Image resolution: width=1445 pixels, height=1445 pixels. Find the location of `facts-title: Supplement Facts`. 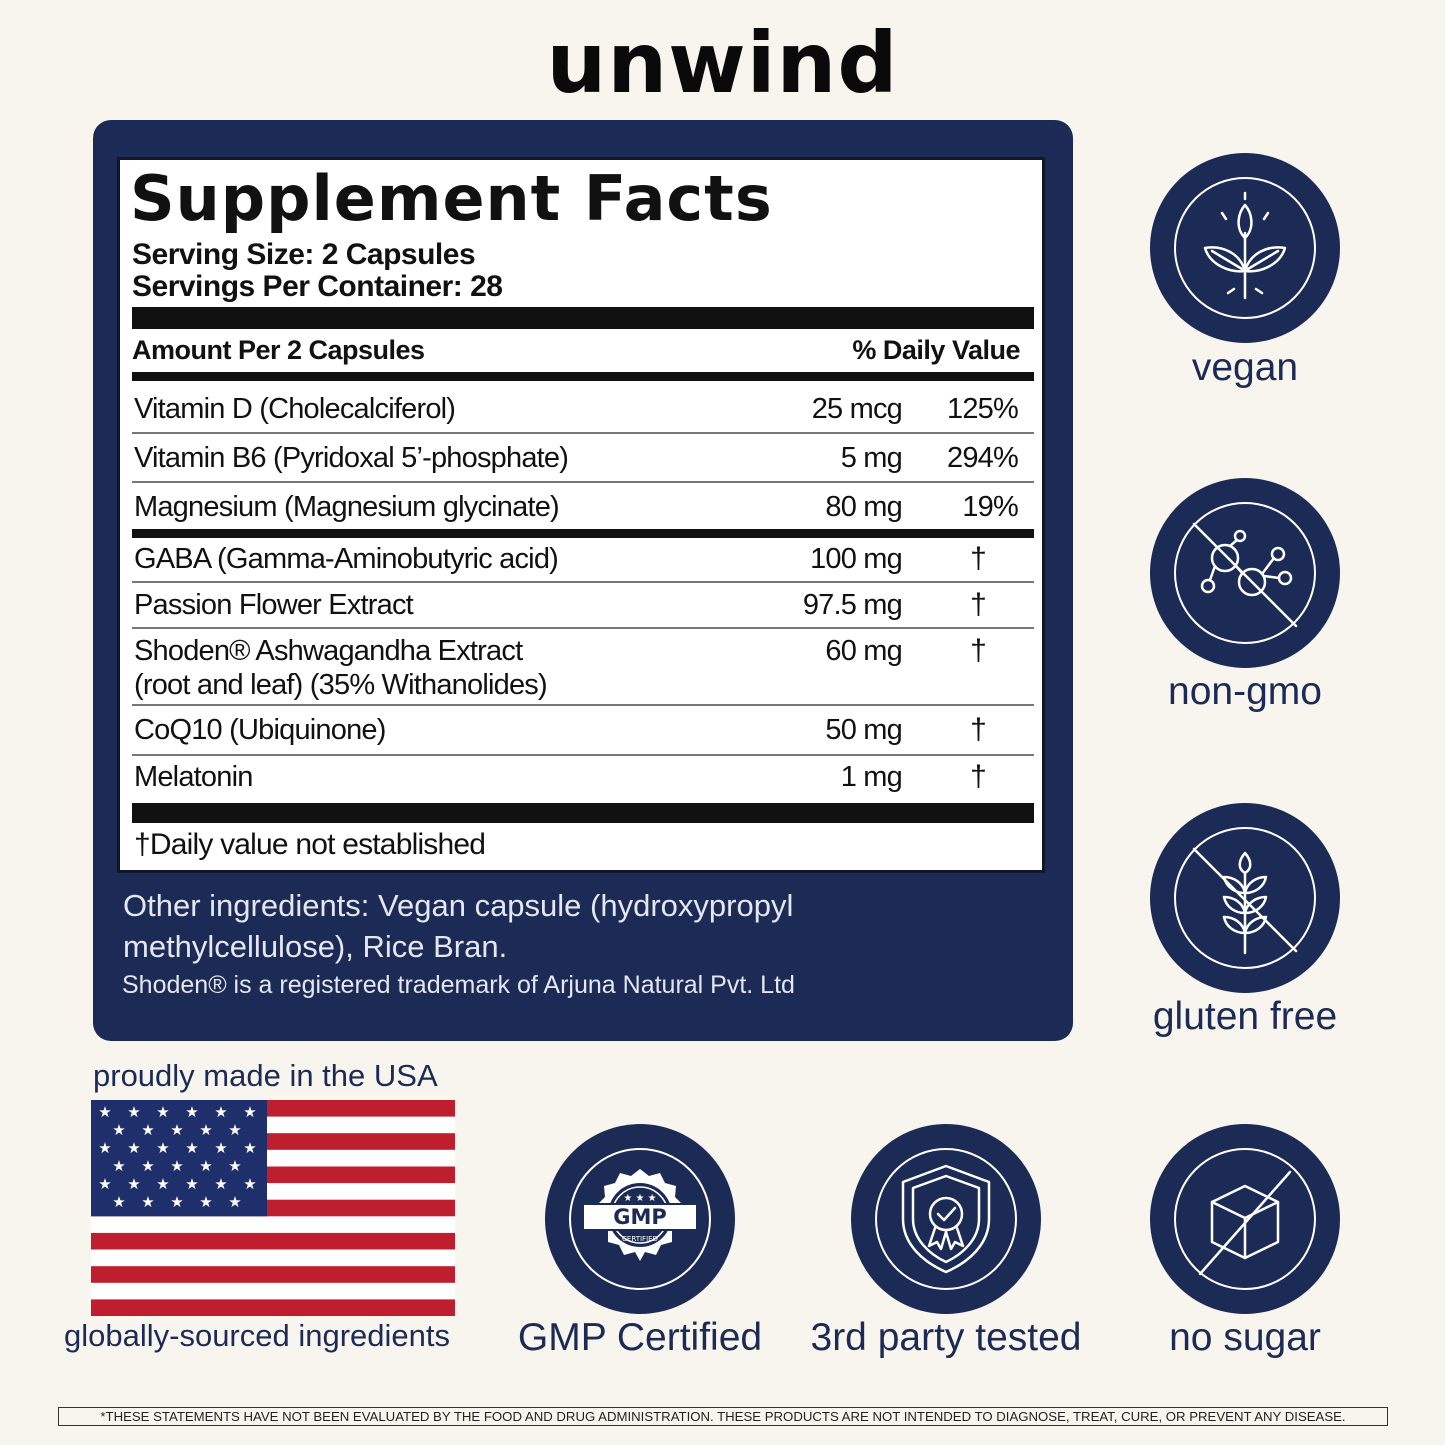

facts-title: Supplement Facts is located at coordinates (451, 198).